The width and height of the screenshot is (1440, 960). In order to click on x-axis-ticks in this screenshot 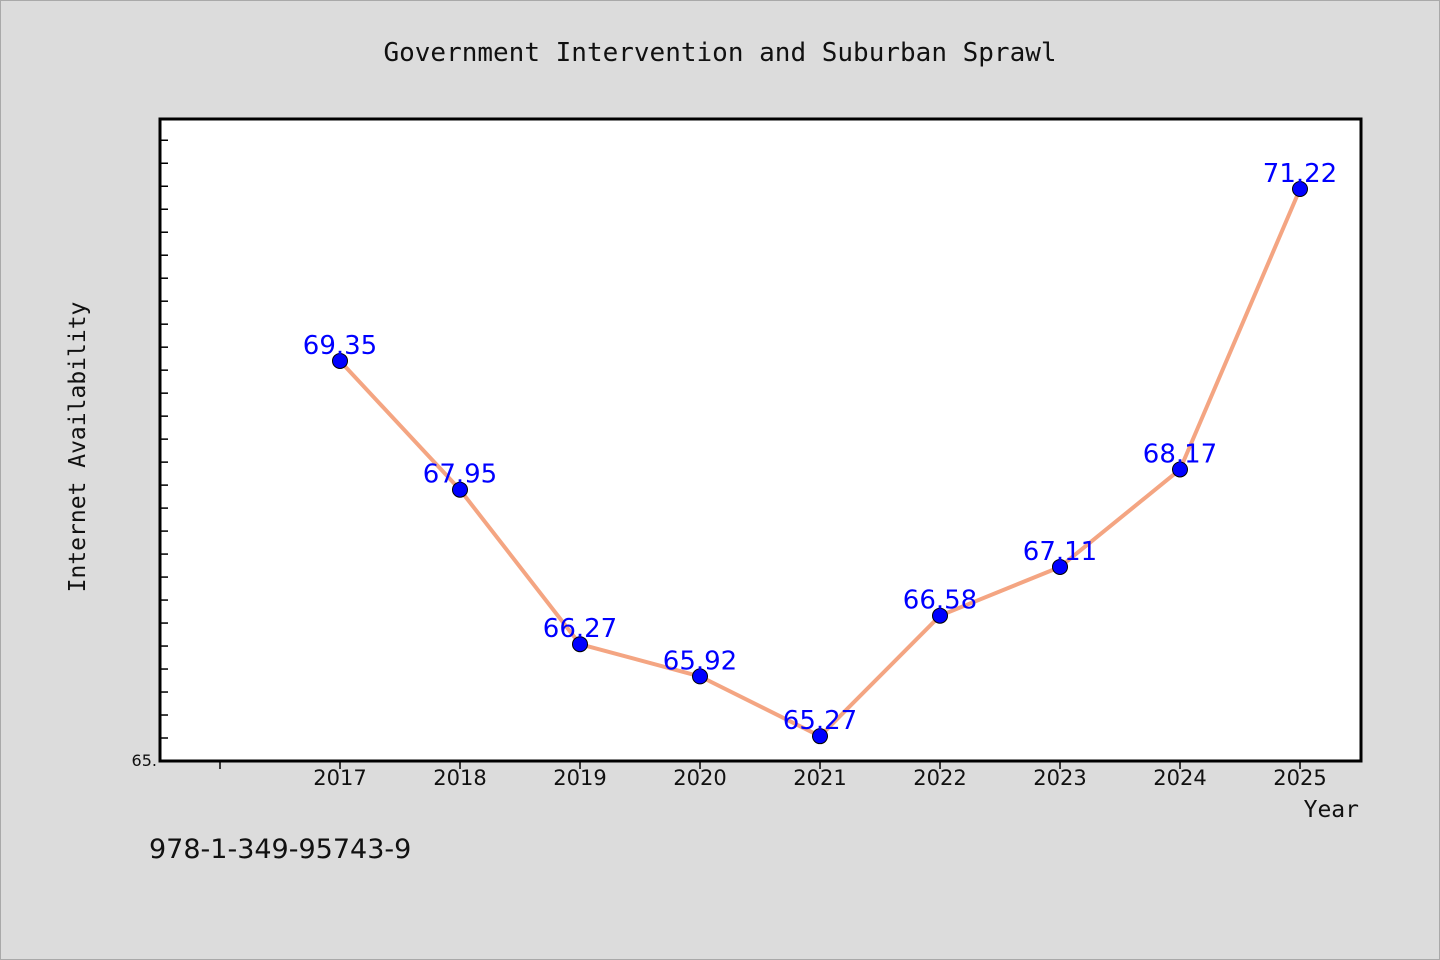, I will do `click(760, 765)`.